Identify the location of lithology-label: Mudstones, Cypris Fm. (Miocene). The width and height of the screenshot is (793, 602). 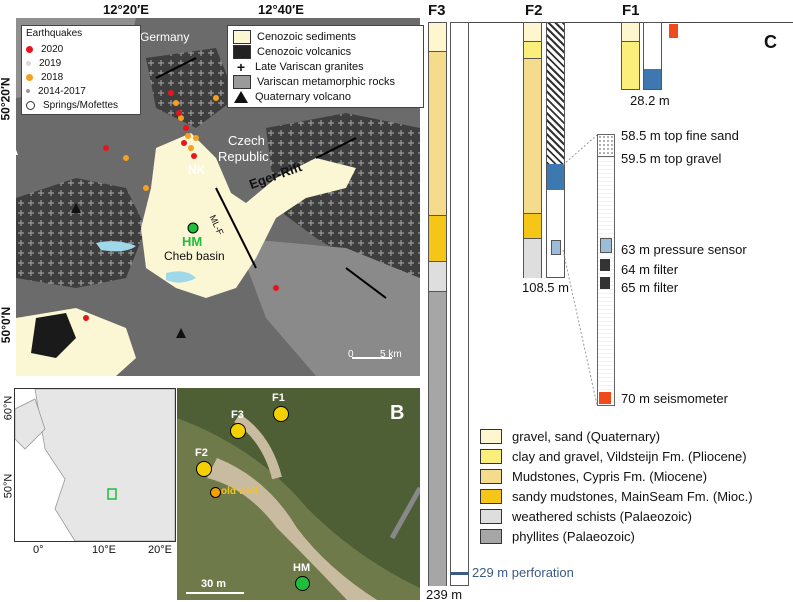
(610, 476).